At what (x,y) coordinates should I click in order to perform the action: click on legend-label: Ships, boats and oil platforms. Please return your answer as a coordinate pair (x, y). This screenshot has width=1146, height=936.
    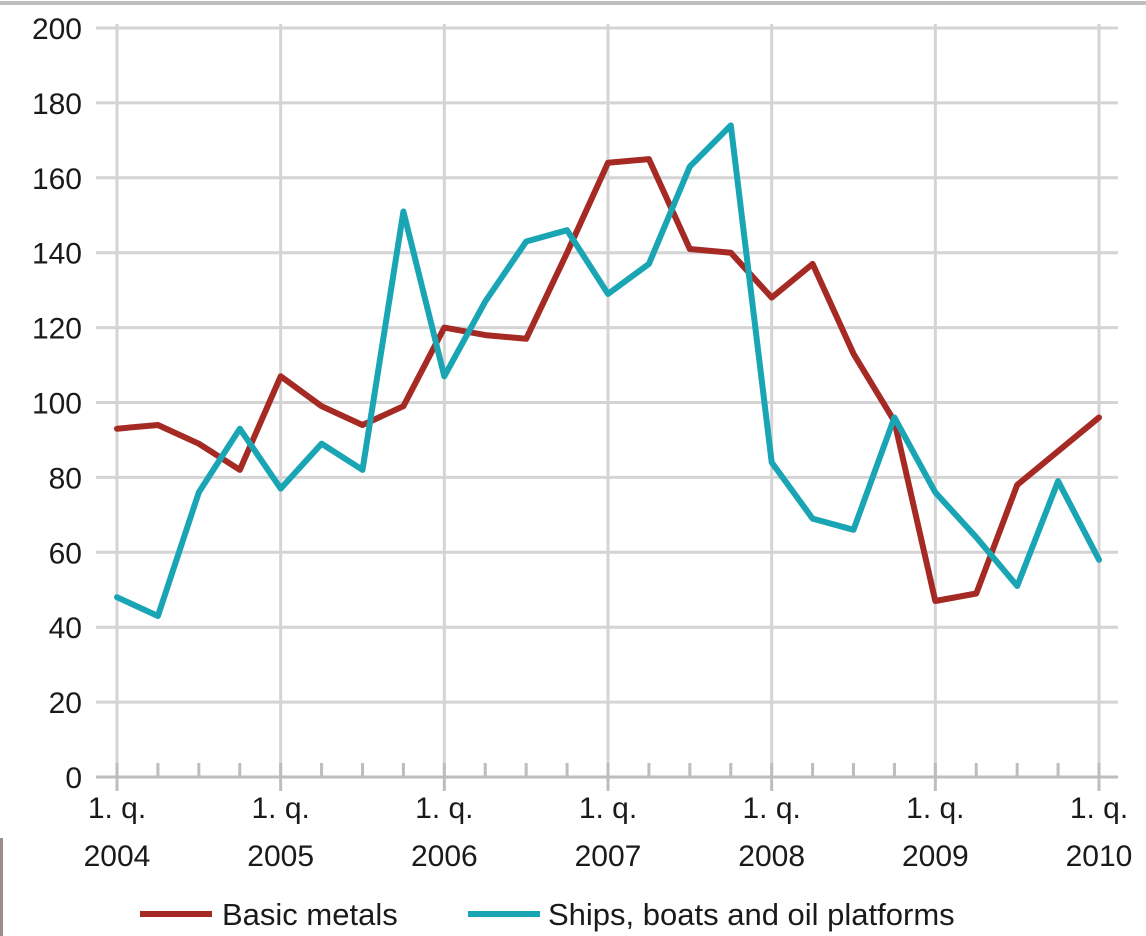
    Looking at the image, I should click on (751, 914).